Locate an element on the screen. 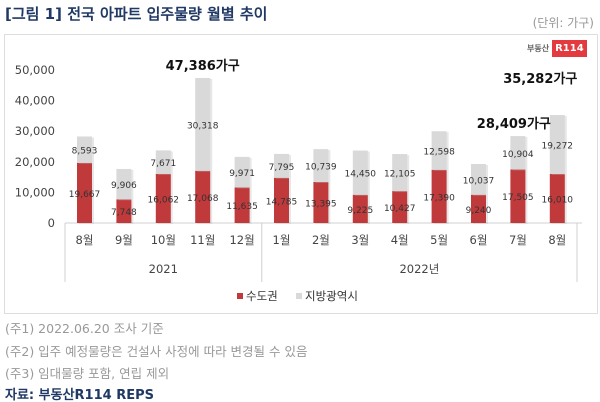  y-tick-label: 50,000 is located at coordinates (35, 70).